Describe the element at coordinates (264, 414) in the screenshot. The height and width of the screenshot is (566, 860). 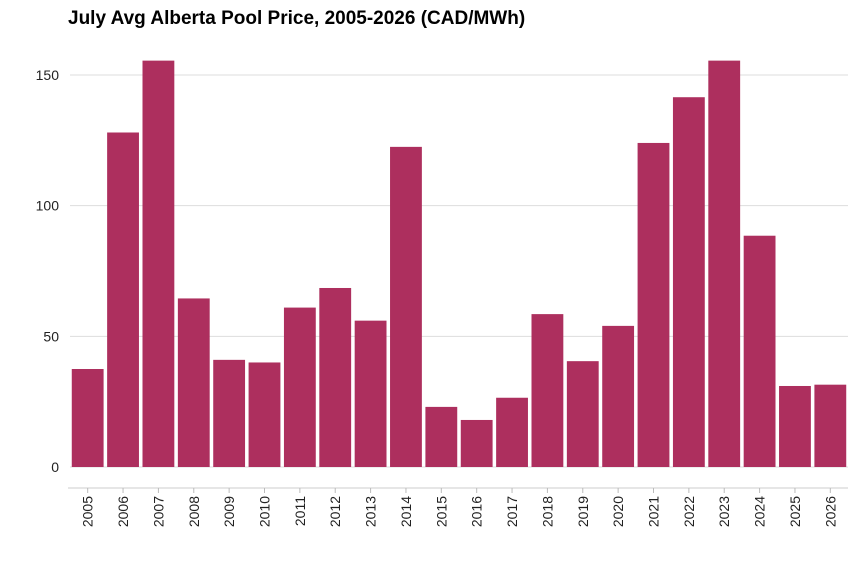
I see `bar-2010` at that location.